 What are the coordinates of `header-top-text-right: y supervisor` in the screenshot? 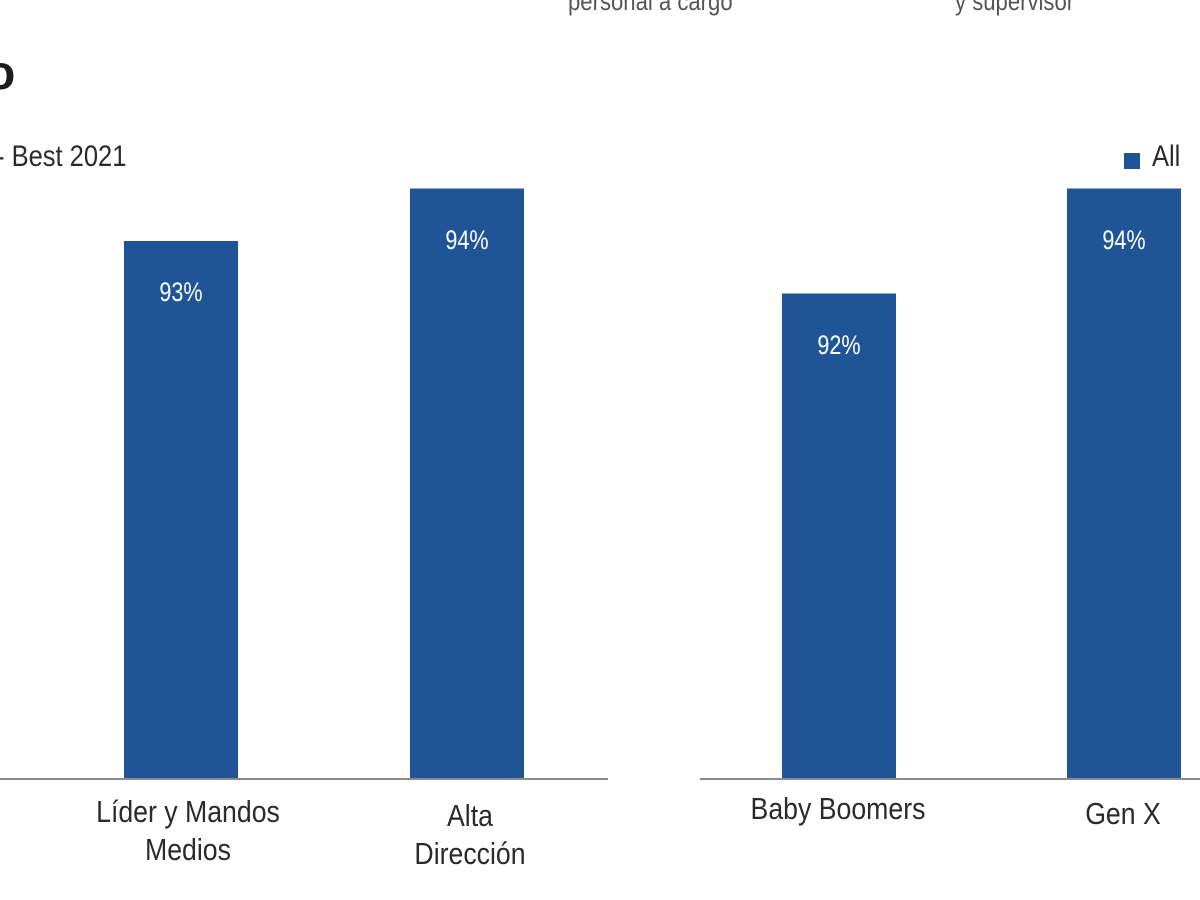 It's located at (1015, 8).